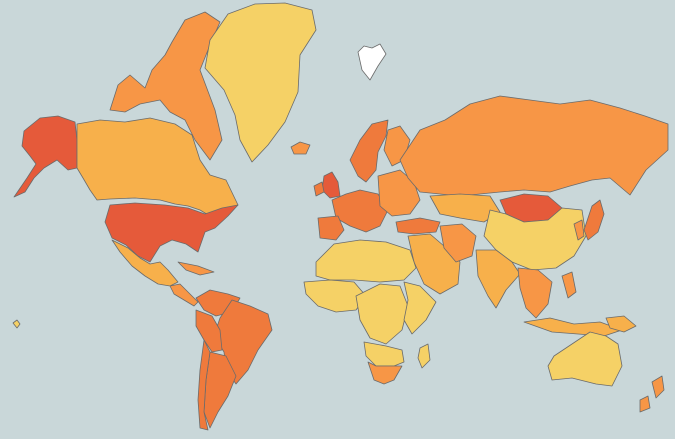 The height and width of the screenshot is (439, 675). I want to click on region-western-europe, so click(360, 211).